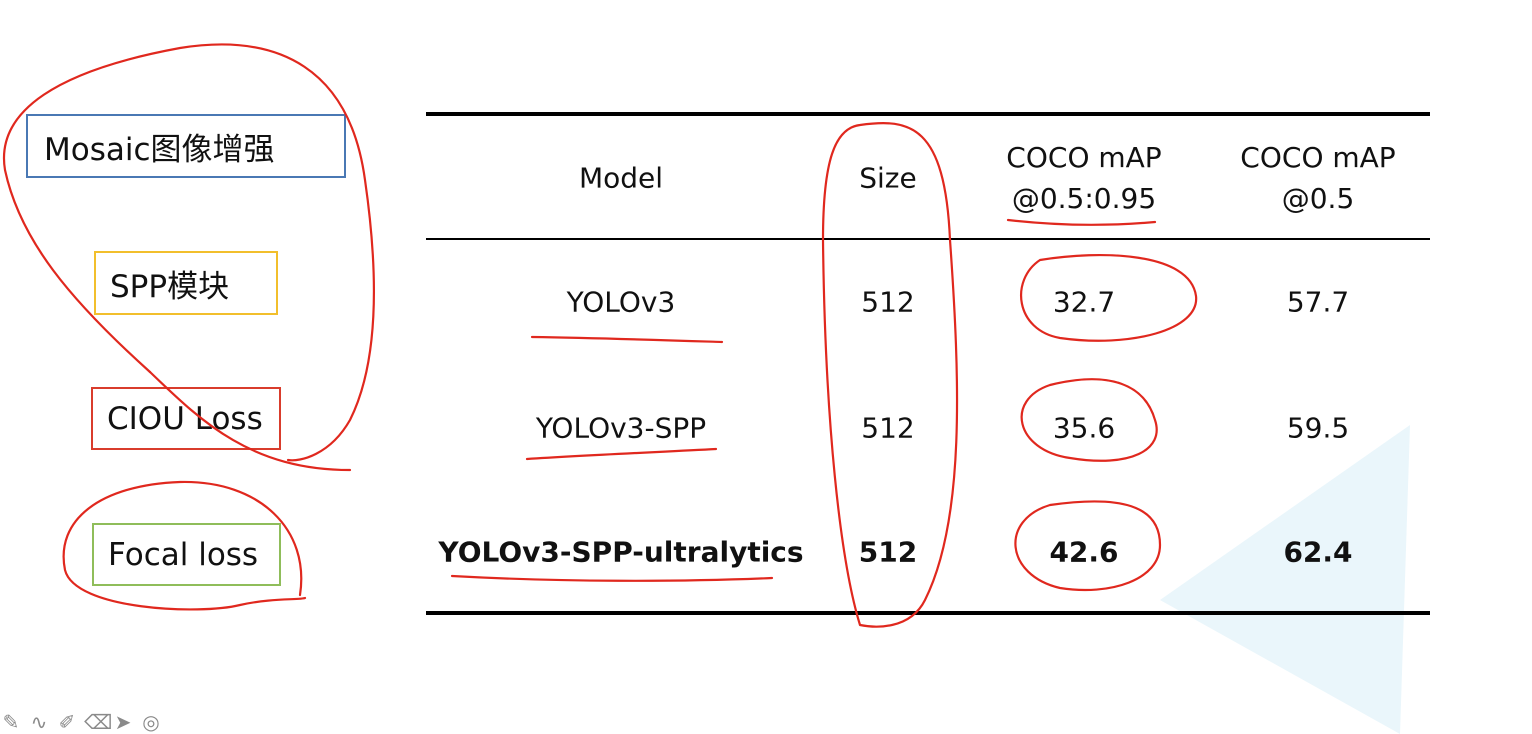 The height and width of the screenshot is (734, 1532). Describe the element at coordinates (888, 552) in the screenshot. I see `row3-size: 512` at that location.